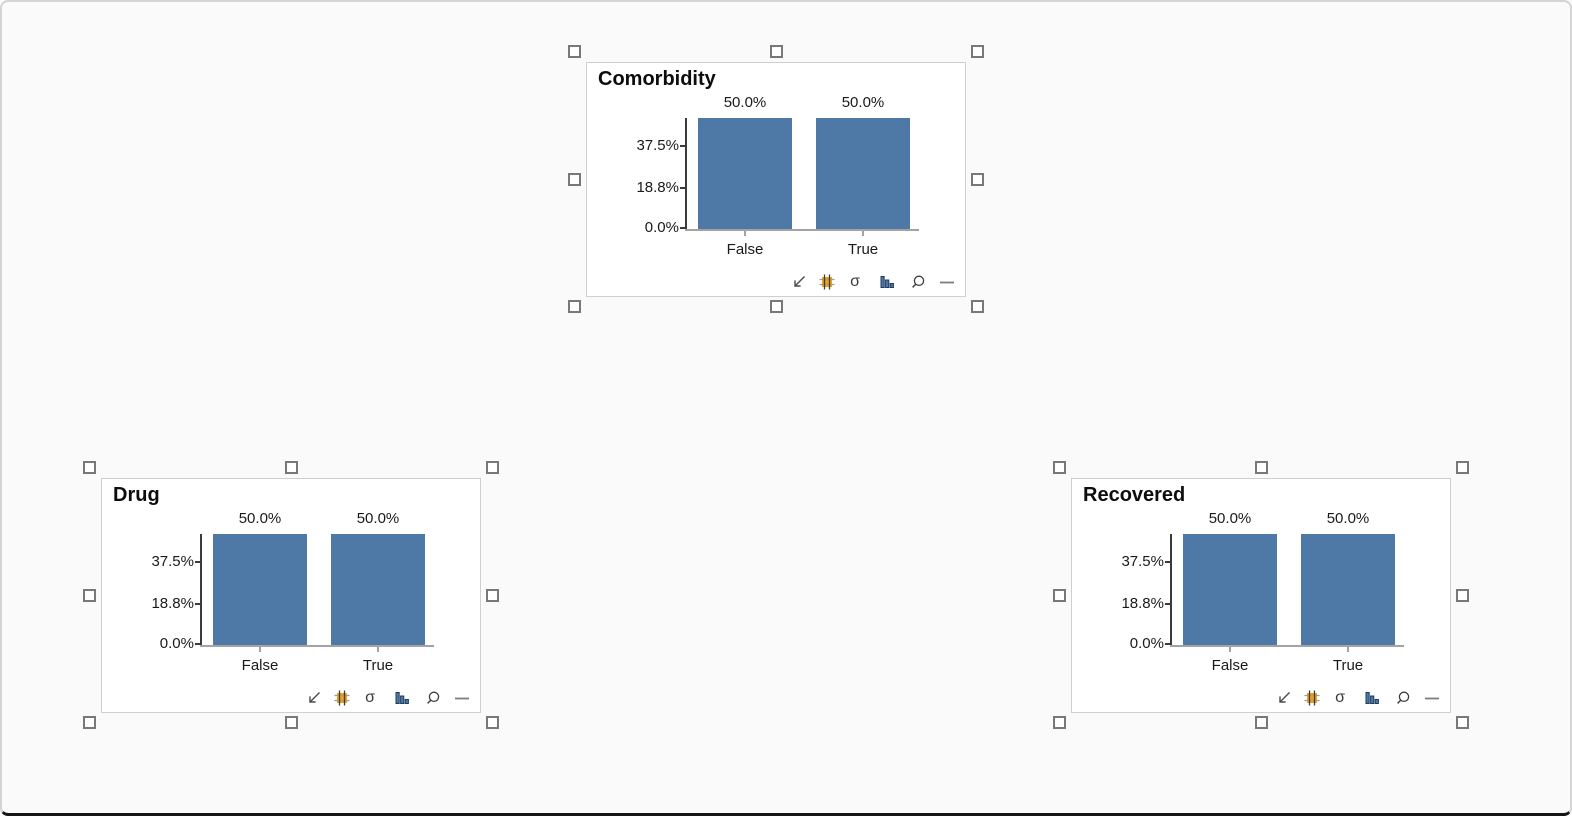 The width and height of the screenshot is (1572, 816). Describe the element at coordinates (136, 495) in the screenshot. I see `panel-title: Drug` at that location.